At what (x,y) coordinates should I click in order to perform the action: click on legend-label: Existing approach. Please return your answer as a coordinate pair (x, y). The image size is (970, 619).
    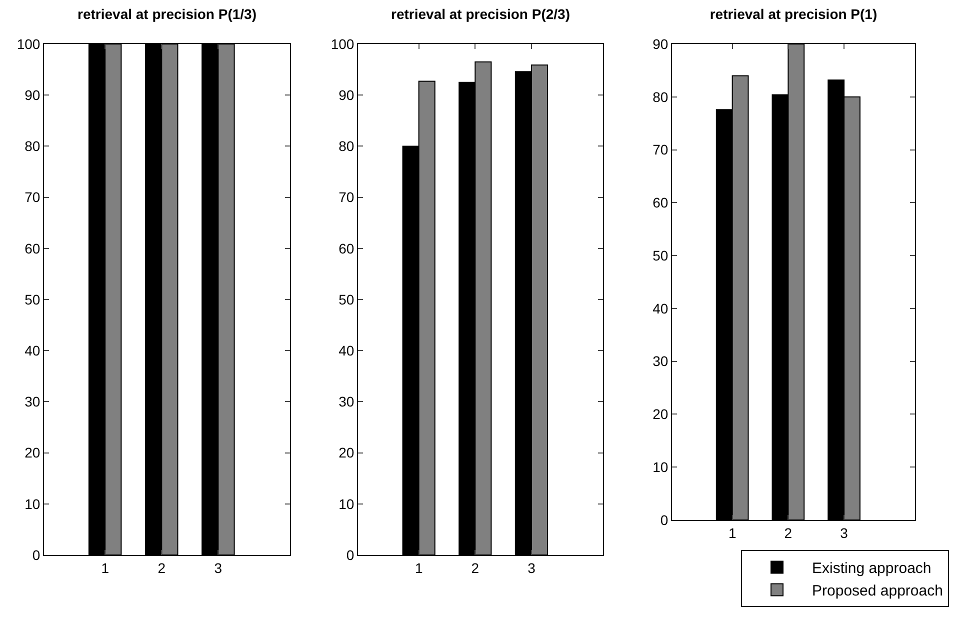
    Looking at the image, I should click on (872, 569).